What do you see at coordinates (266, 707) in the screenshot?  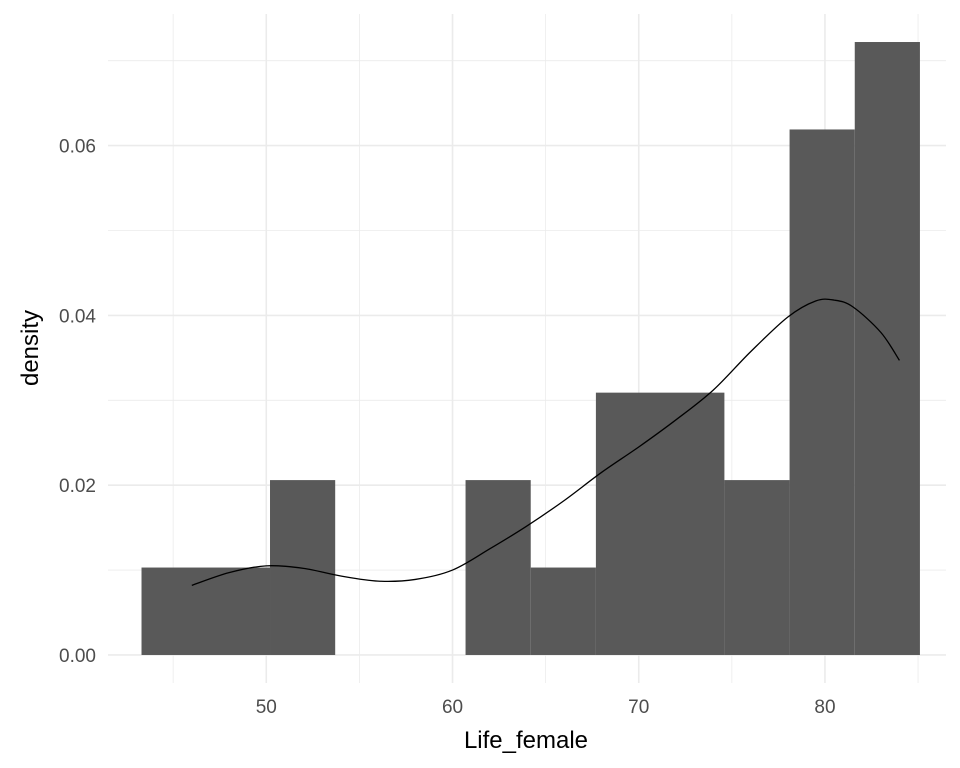 I see `x-tick-label: 50` at bounding box center [266, 707].